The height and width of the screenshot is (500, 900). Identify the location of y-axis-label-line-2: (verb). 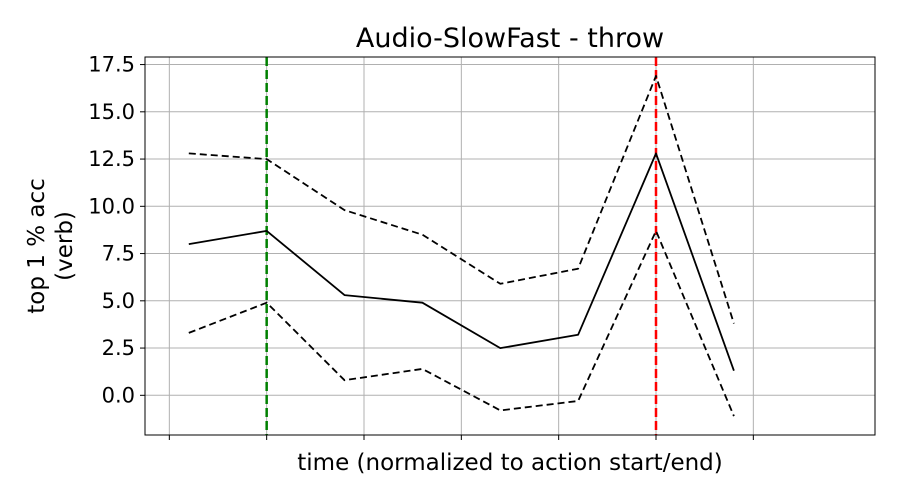
(65, 246).